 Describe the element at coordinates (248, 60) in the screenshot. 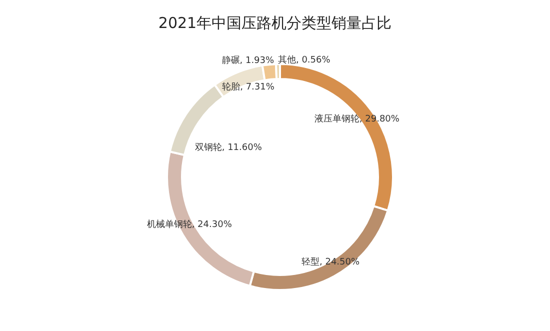

I see `slice-label: 静碾, 1.93%` at that location.